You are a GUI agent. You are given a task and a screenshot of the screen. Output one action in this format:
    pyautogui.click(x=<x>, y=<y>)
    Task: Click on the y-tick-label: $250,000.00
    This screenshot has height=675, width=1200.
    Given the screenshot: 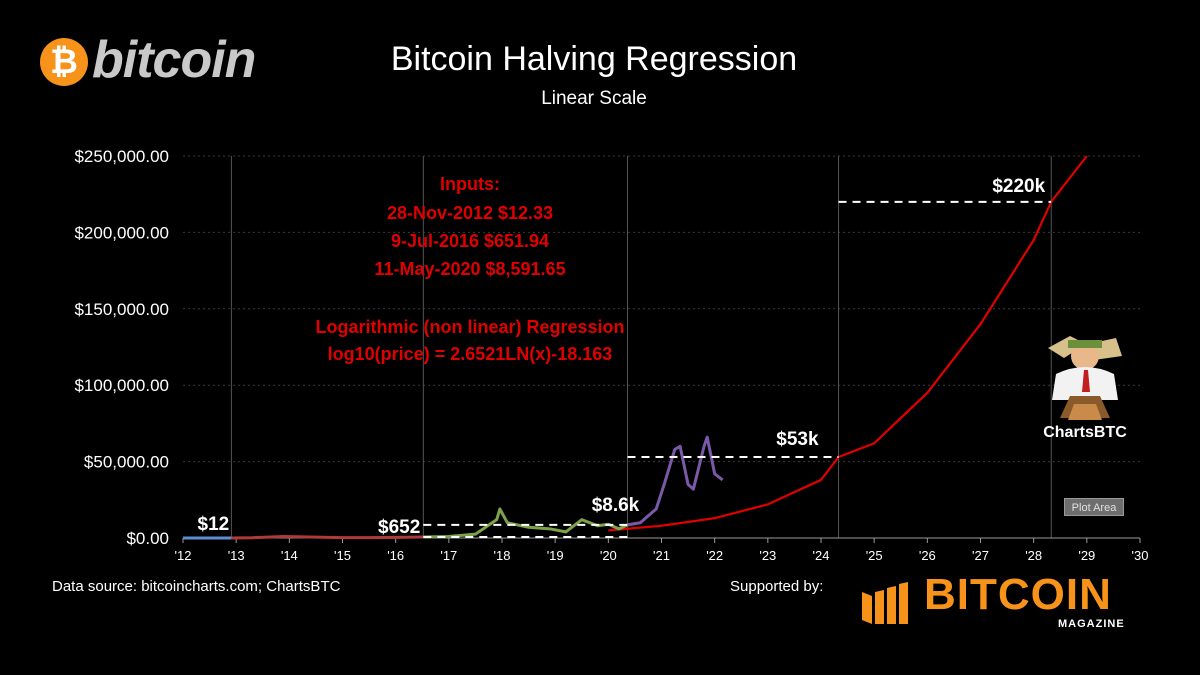 What is the action you would take?
    pyautogui.click(x=121, y=156)
    